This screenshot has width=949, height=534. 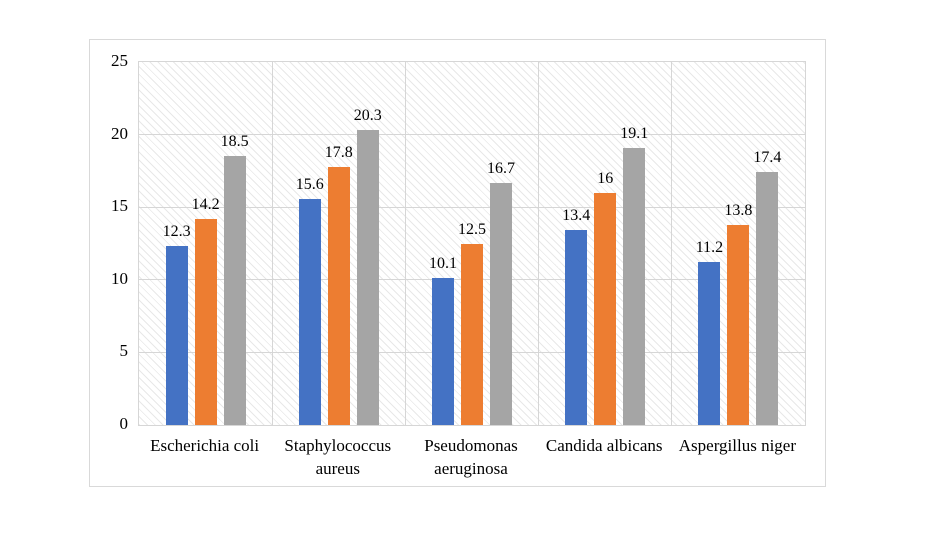 What do you see at coordinates (234, 142) in the screenshot?
I see `data-label: 18.5` at bounding box center [234, 142].